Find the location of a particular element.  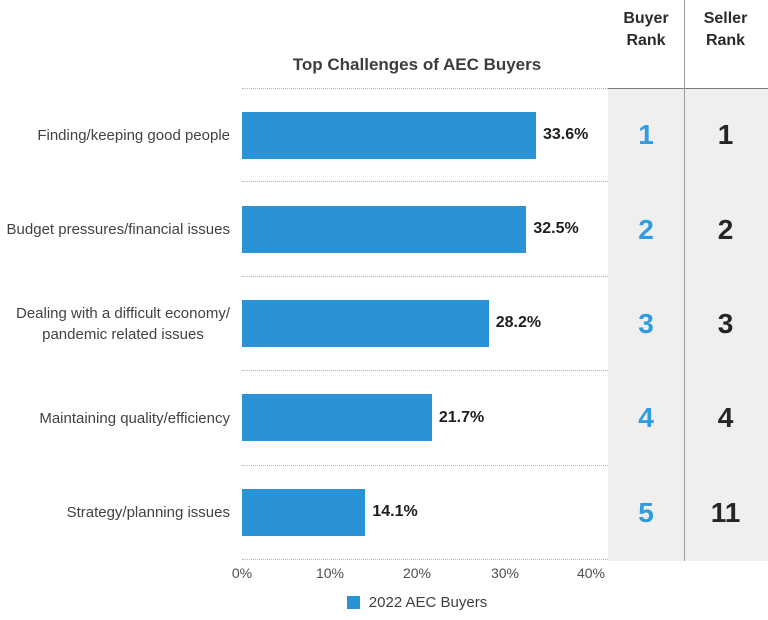

x-axis-tick: 20% is located at coordinates (417, 573).